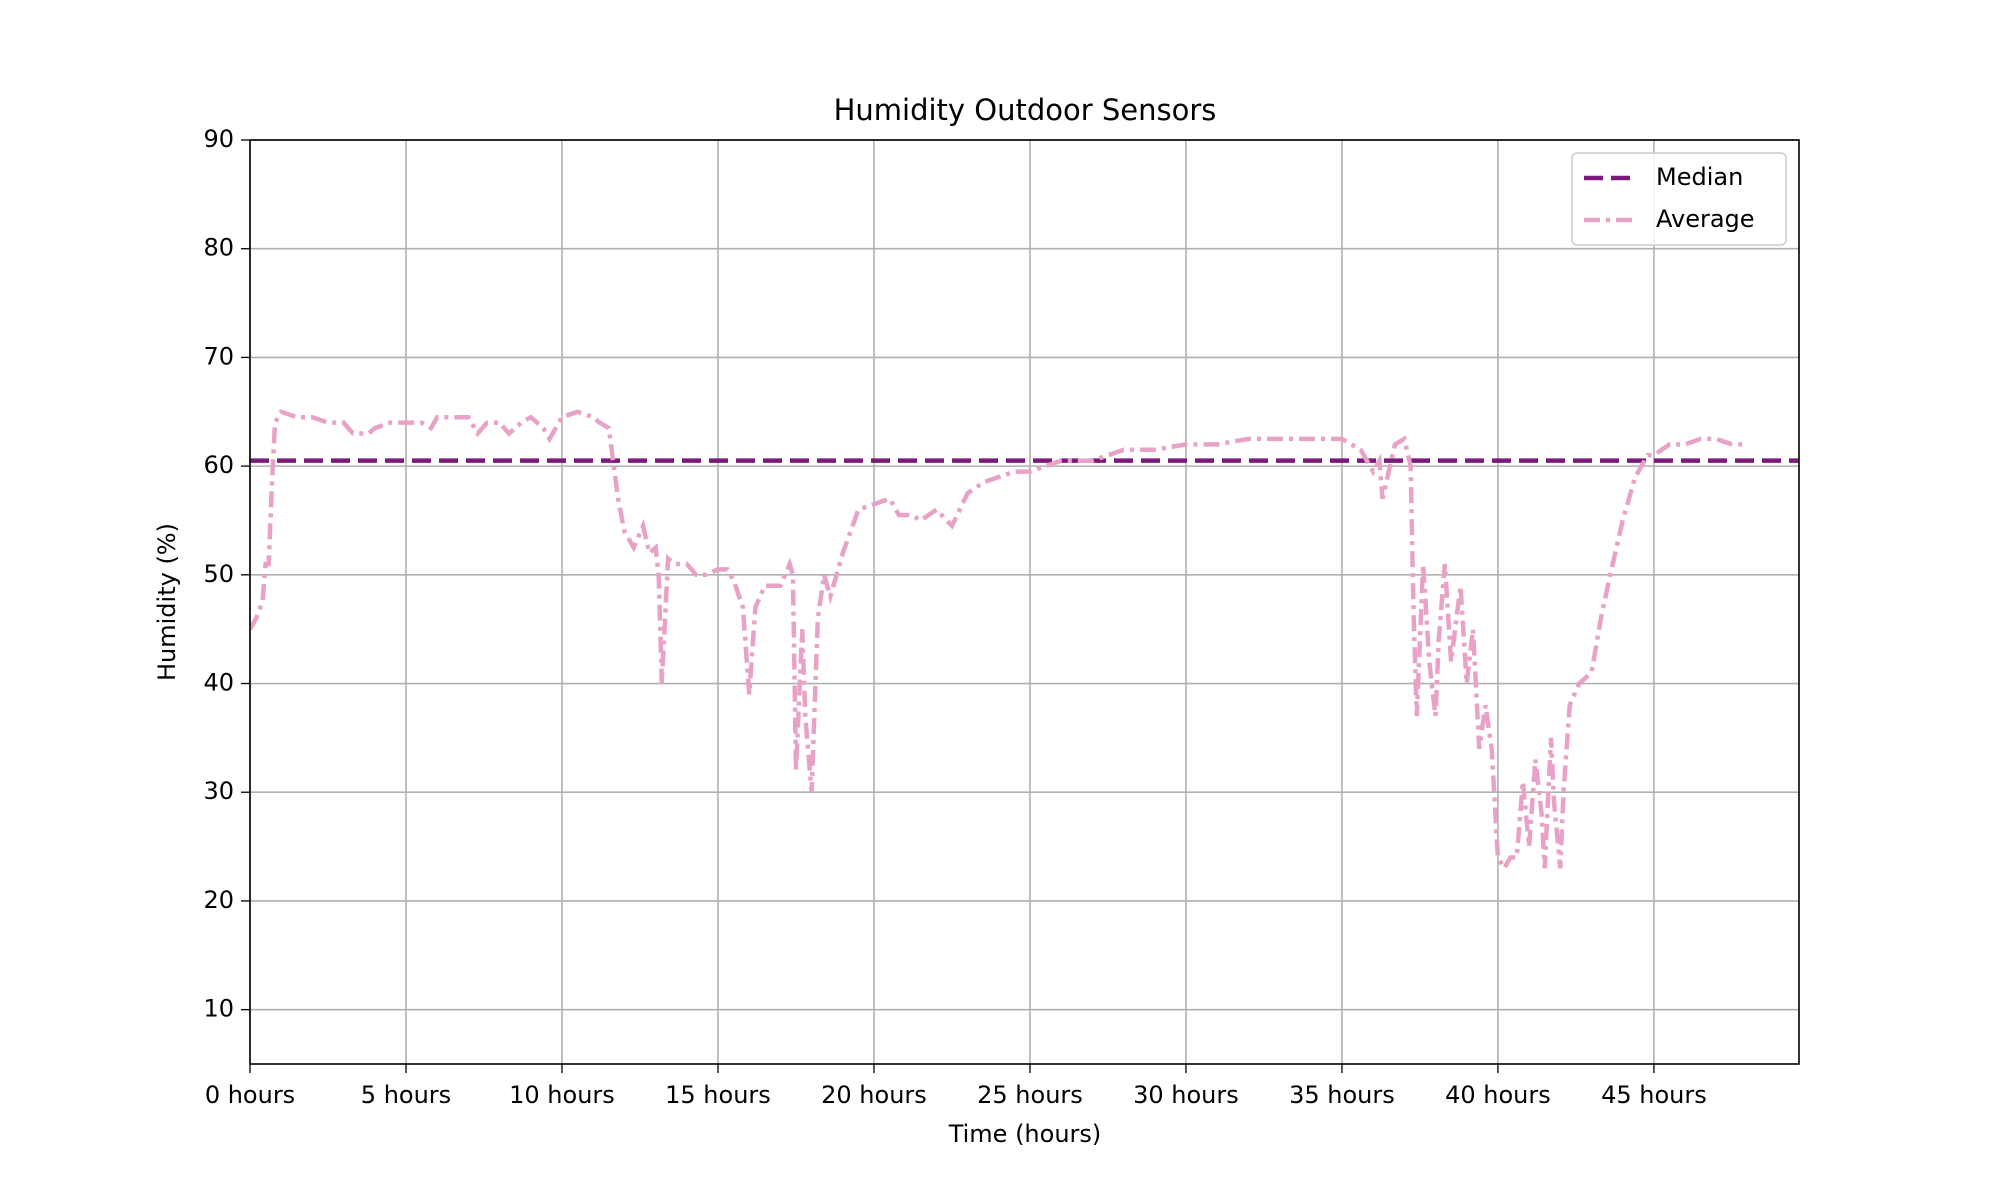 The width and height of the screenshot is (1998, 1200). What do you see at coordinates (218, 248) in the screenshot?
I see `y-tick-label: 80` at bounding box center [218, 248].